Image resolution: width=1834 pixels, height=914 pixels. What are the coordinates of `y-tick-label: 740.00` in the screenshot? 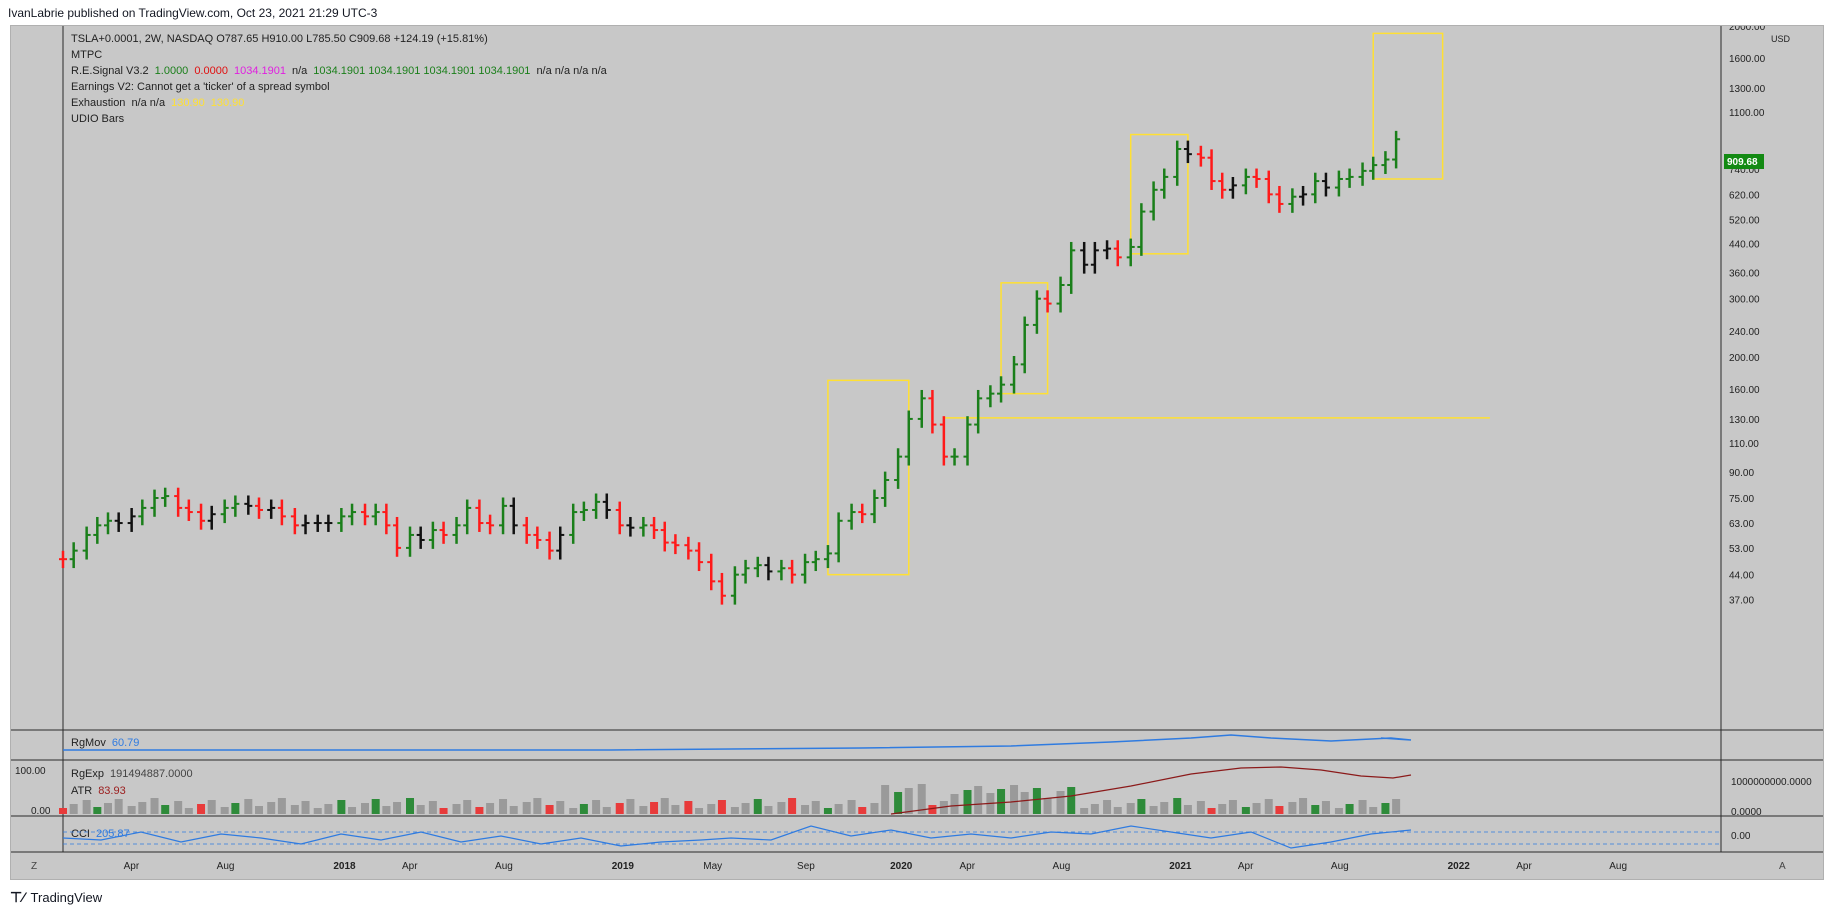 It's located at (1744, 170).